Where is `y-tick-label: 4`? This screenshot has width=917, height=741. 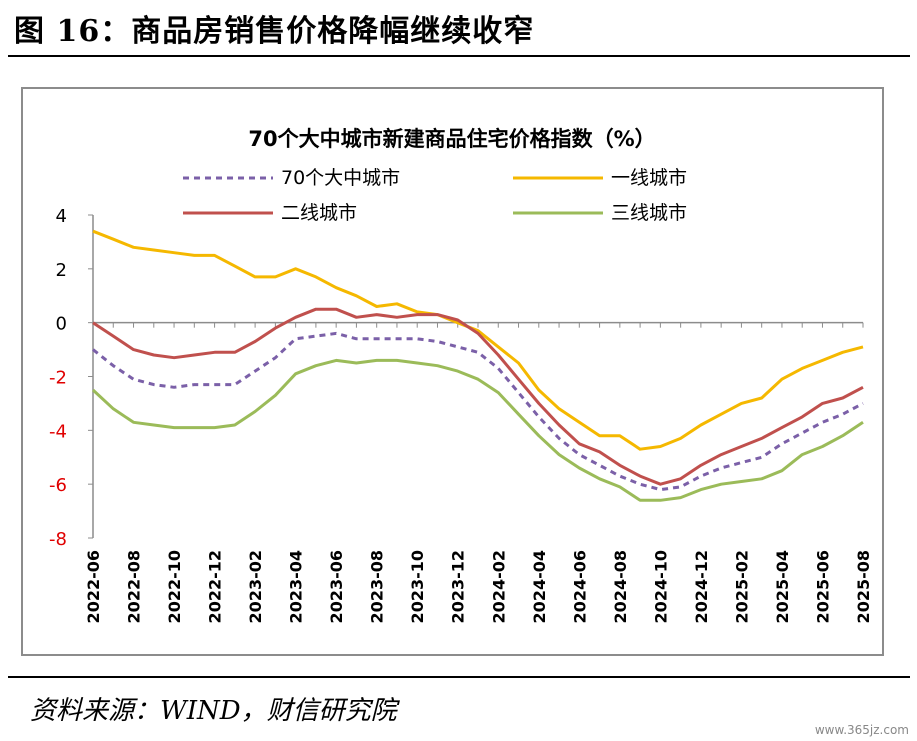 y-tick-label: 4 is located at coordinates (61, 216).